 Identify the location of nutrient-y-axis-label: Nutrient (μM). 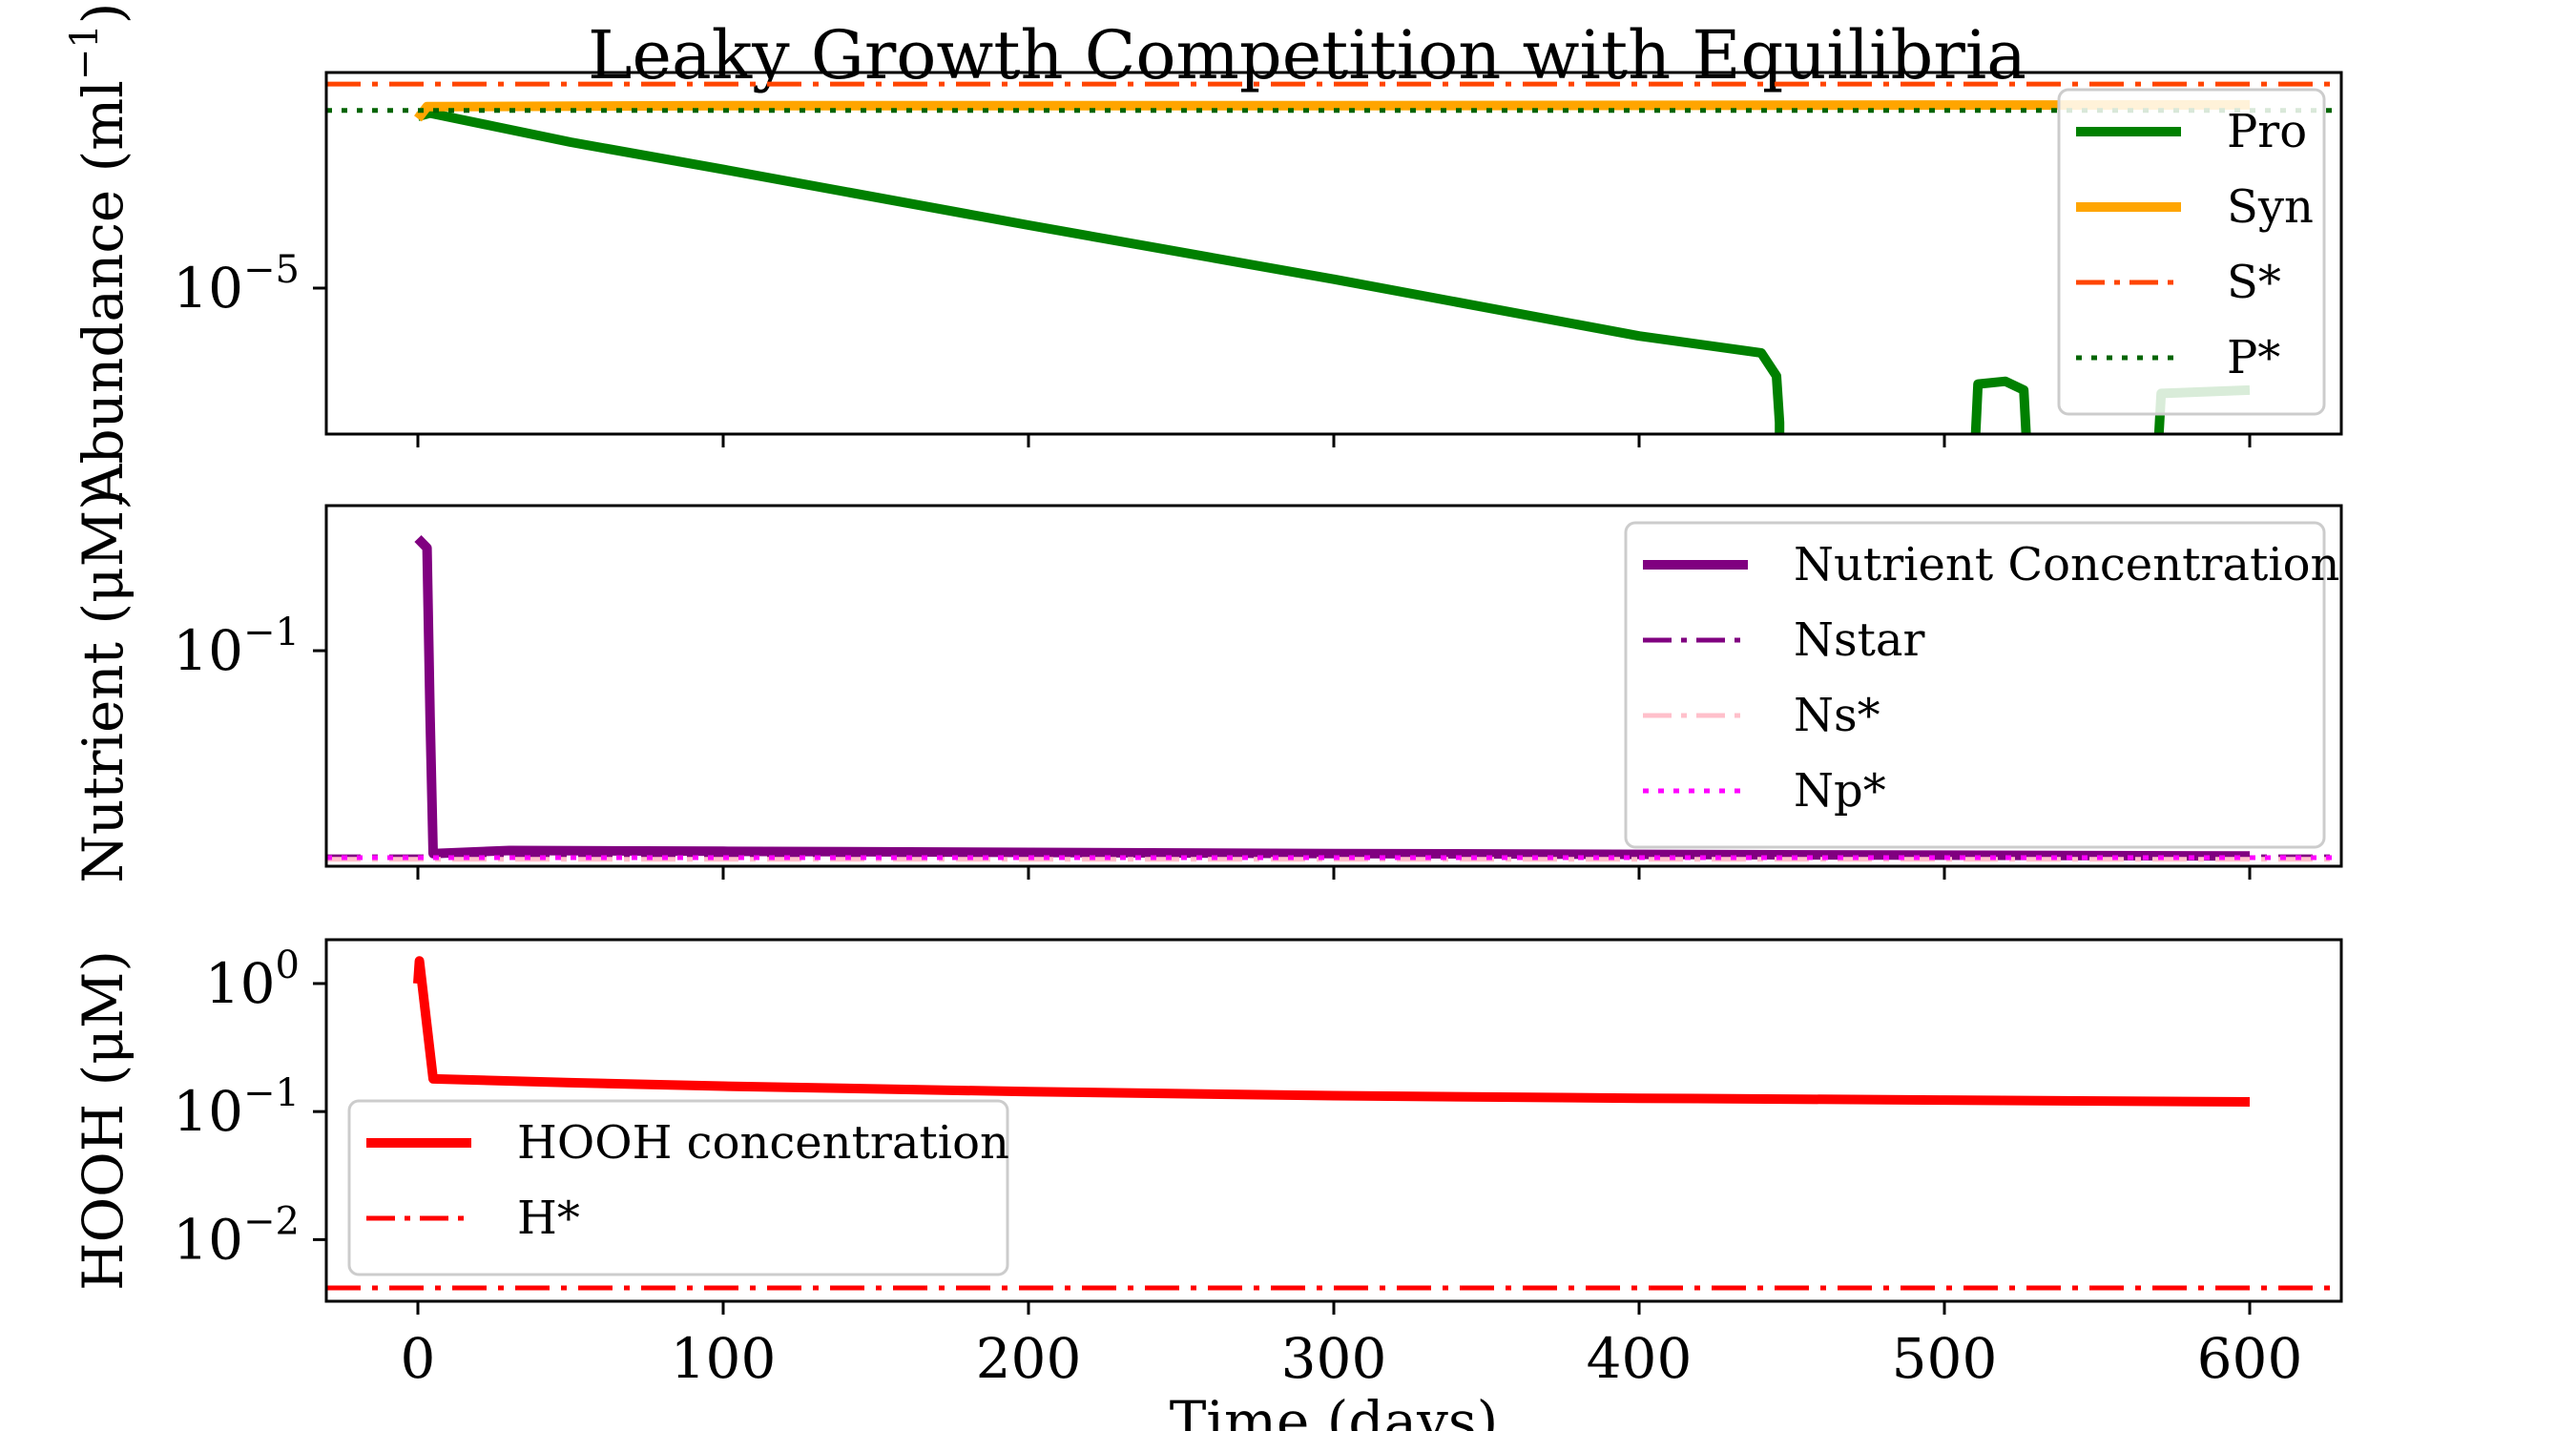
(103, 685).